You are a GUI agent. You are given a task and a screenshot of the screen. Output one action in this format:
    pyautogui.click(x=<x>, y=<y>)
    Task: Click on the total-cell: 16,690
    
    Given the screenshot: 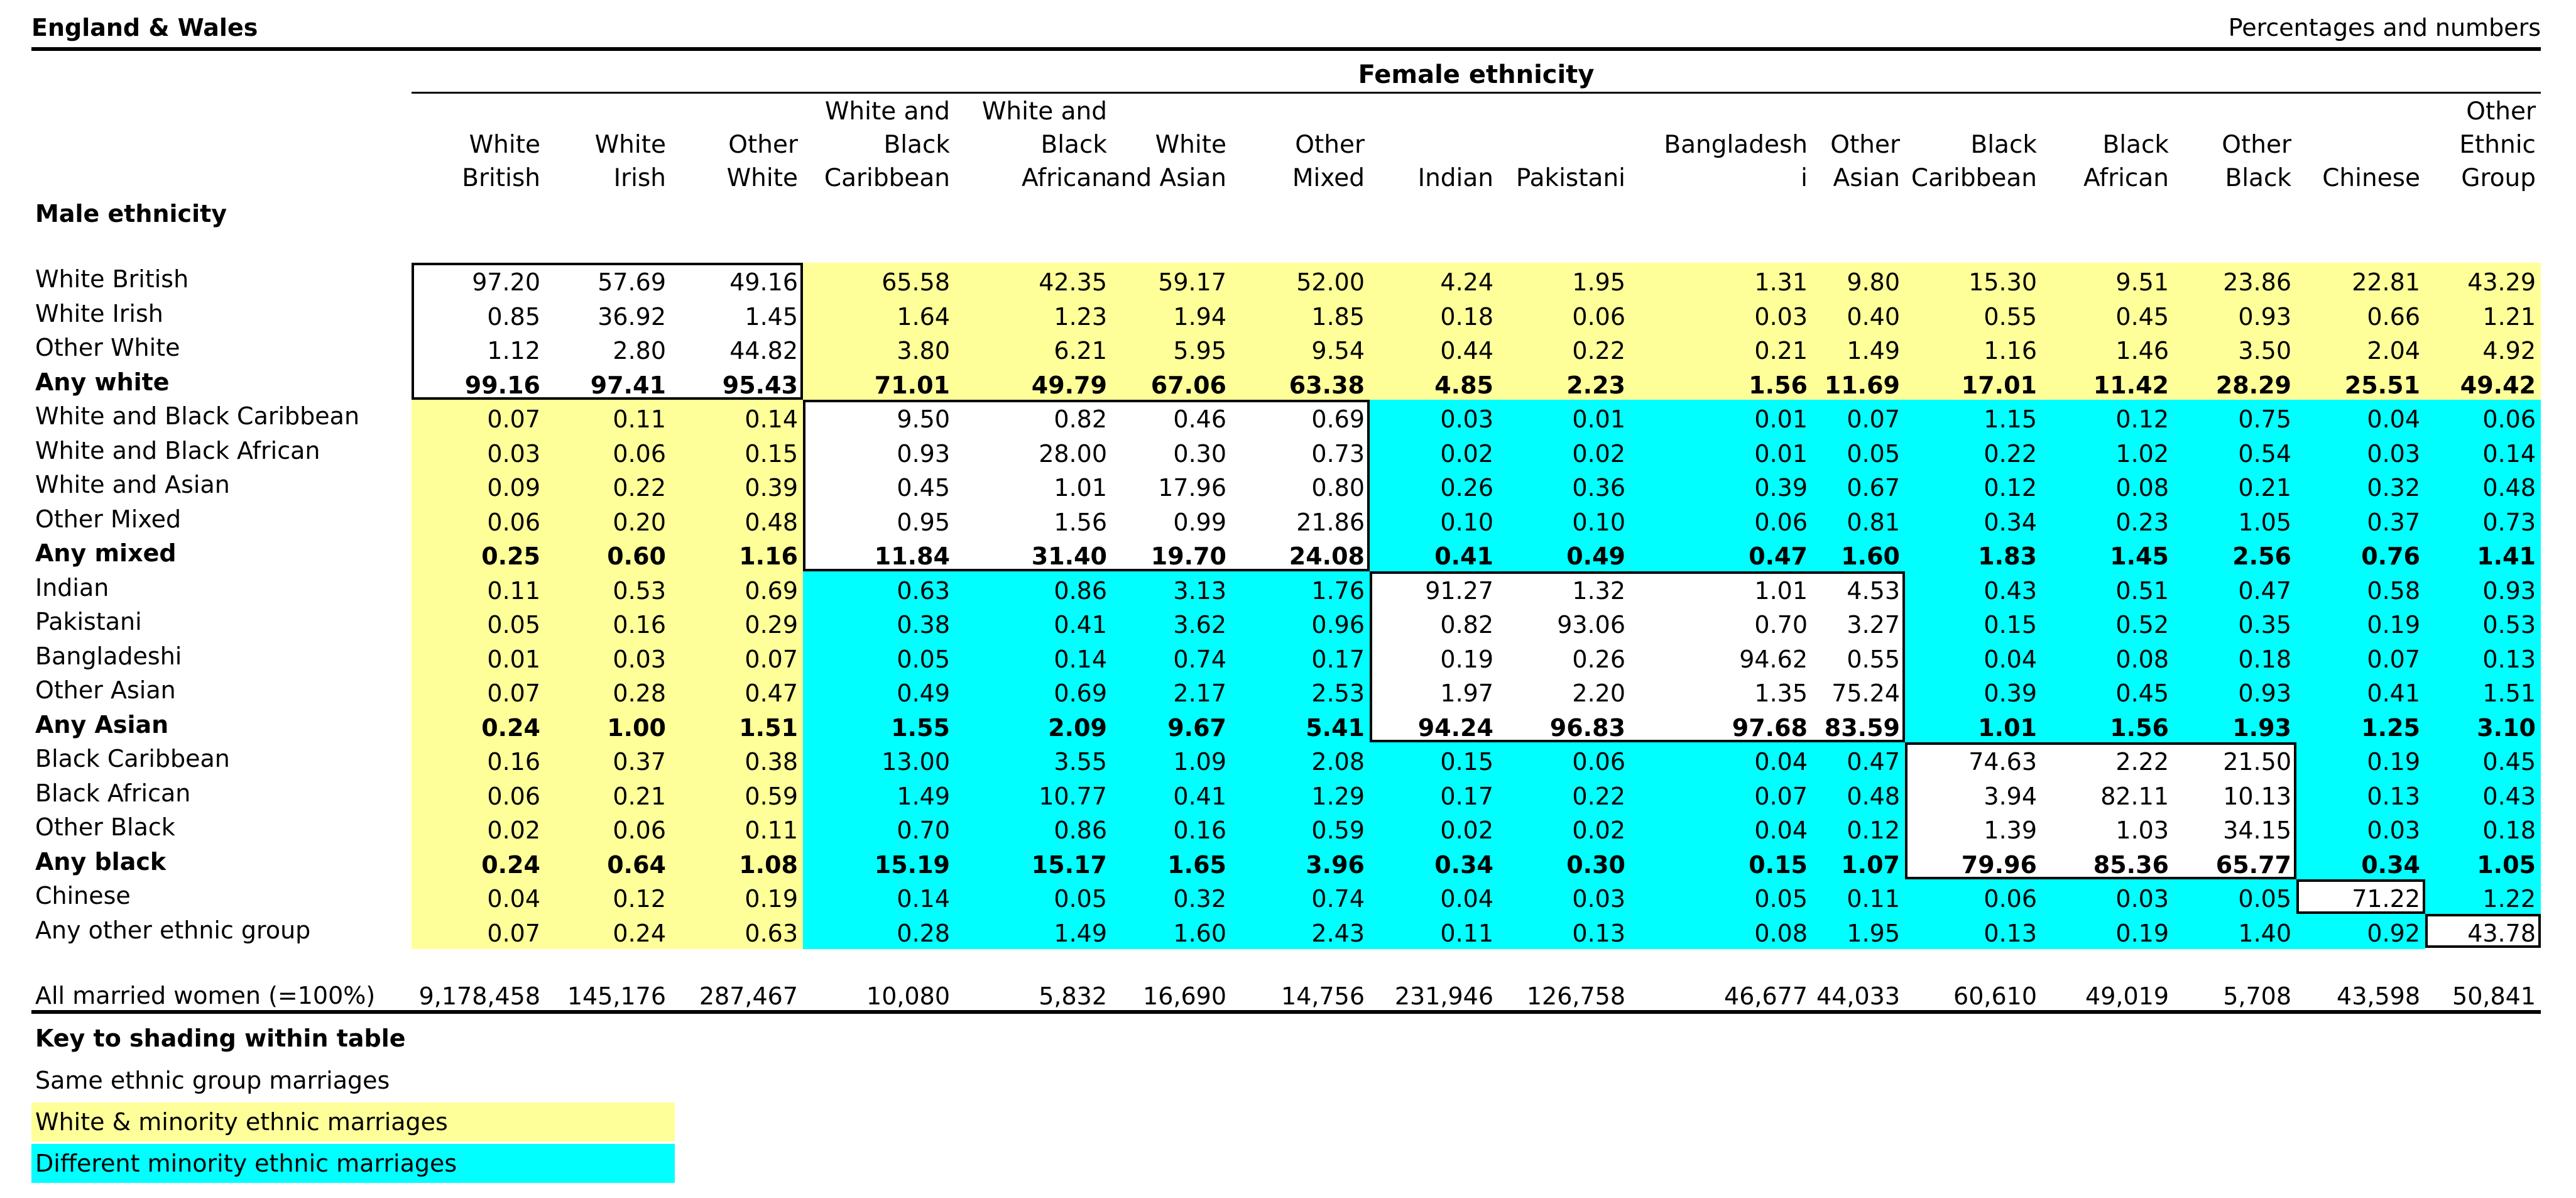 What is the action you would take?
    pyautogui.click(x=1185, y=996)
    